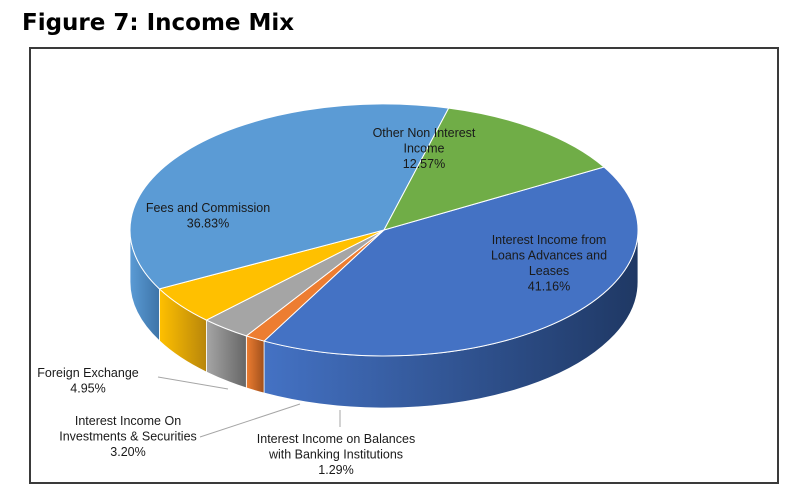 This screenshot has width=805, height=500. What do you see at coordinates (424, 148) in the screenshot?
I see `slice-label-5: Other Non Interest Income 12.57%` at bounding box center [424, 148].